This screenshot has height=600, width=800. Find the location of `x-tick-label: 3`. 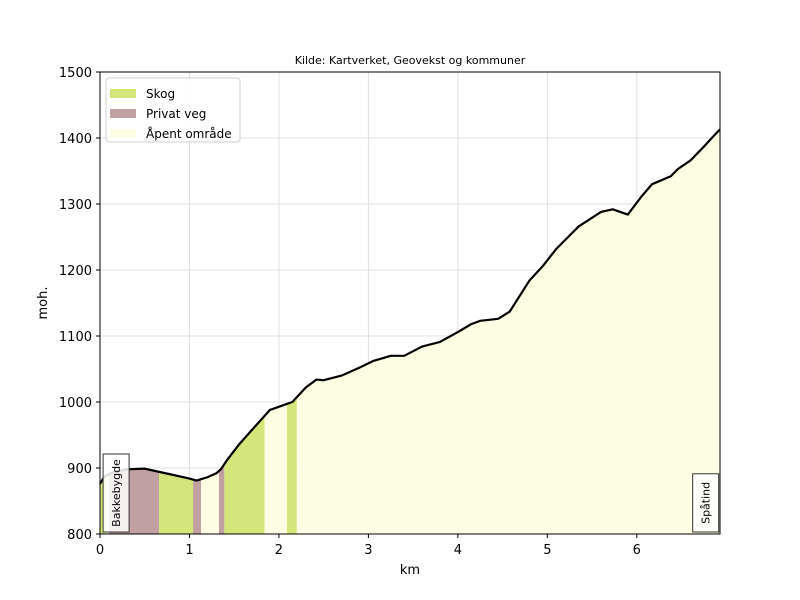

x-tick-label: 3 is located at coordinates (368, 550).